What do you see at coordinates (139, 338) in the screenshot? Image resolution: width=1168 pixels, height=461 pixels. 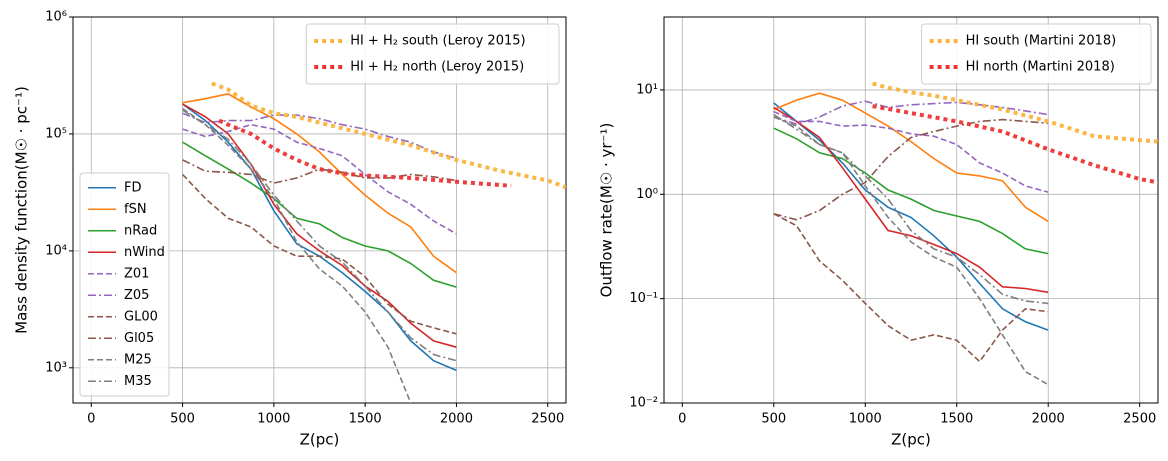 I see `legend-label: Gl05` at bounding box center [139, 338].